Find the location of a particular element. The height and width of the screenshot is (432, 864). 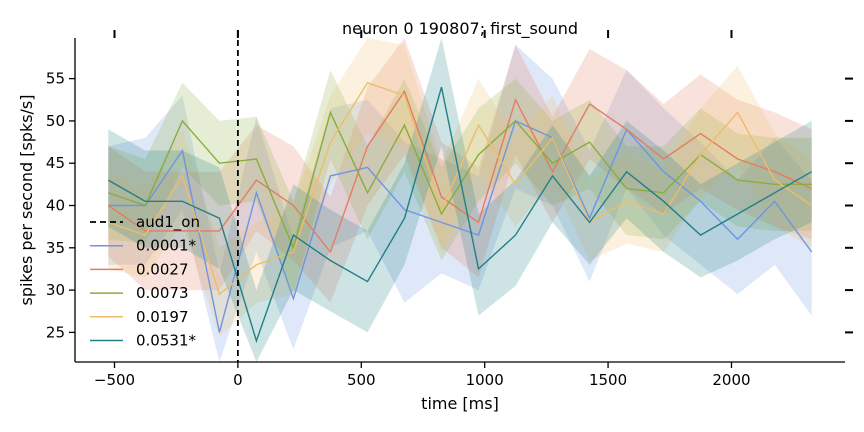

legend-label-0-0027: 0.0027 is located at coordinates (162, 269).